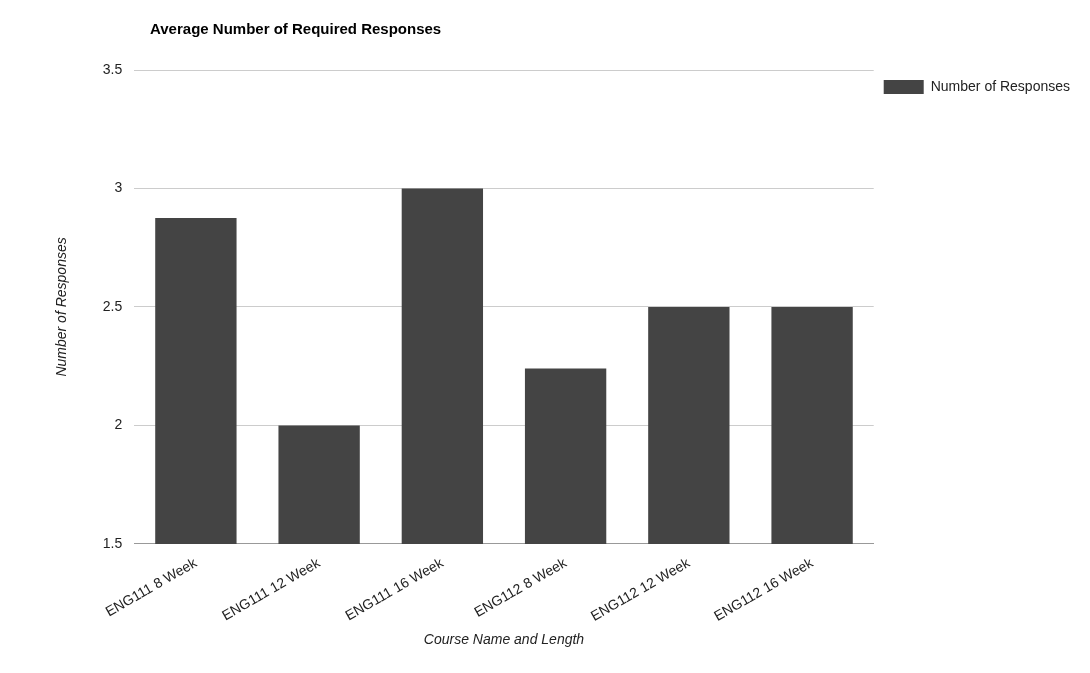 The height and width of the screenshot is (673, 1090). Describe the element at coordinates (118, 424) in the screenshot. I see `y-tick-label: 2` at that location.